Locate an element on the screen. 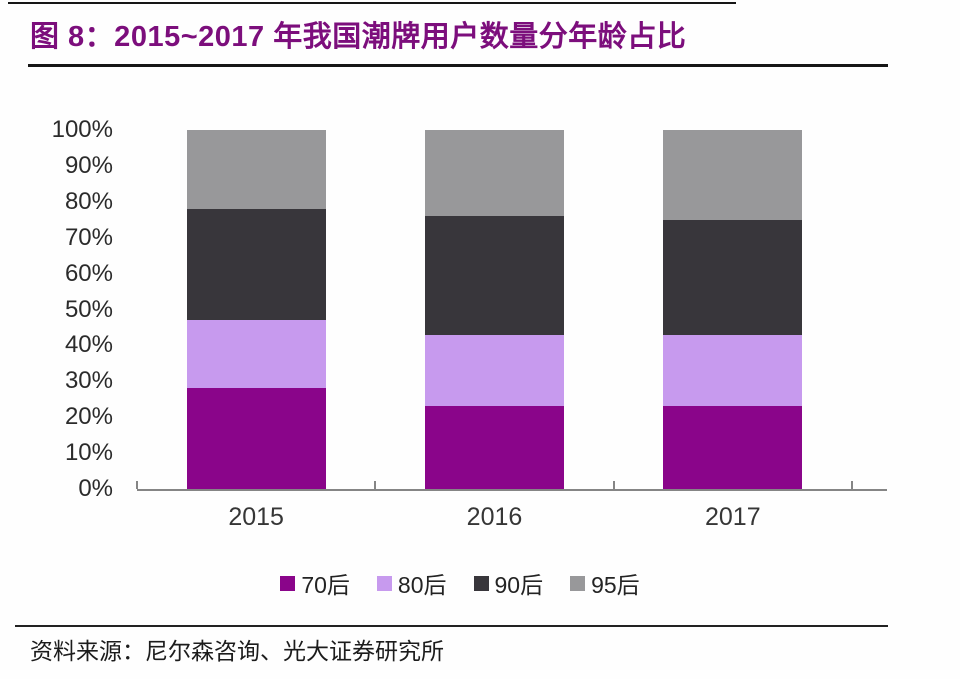 This screenshot has width=960, height=679. bar-segment-2016-80后 is located at coordinates (494, 370).